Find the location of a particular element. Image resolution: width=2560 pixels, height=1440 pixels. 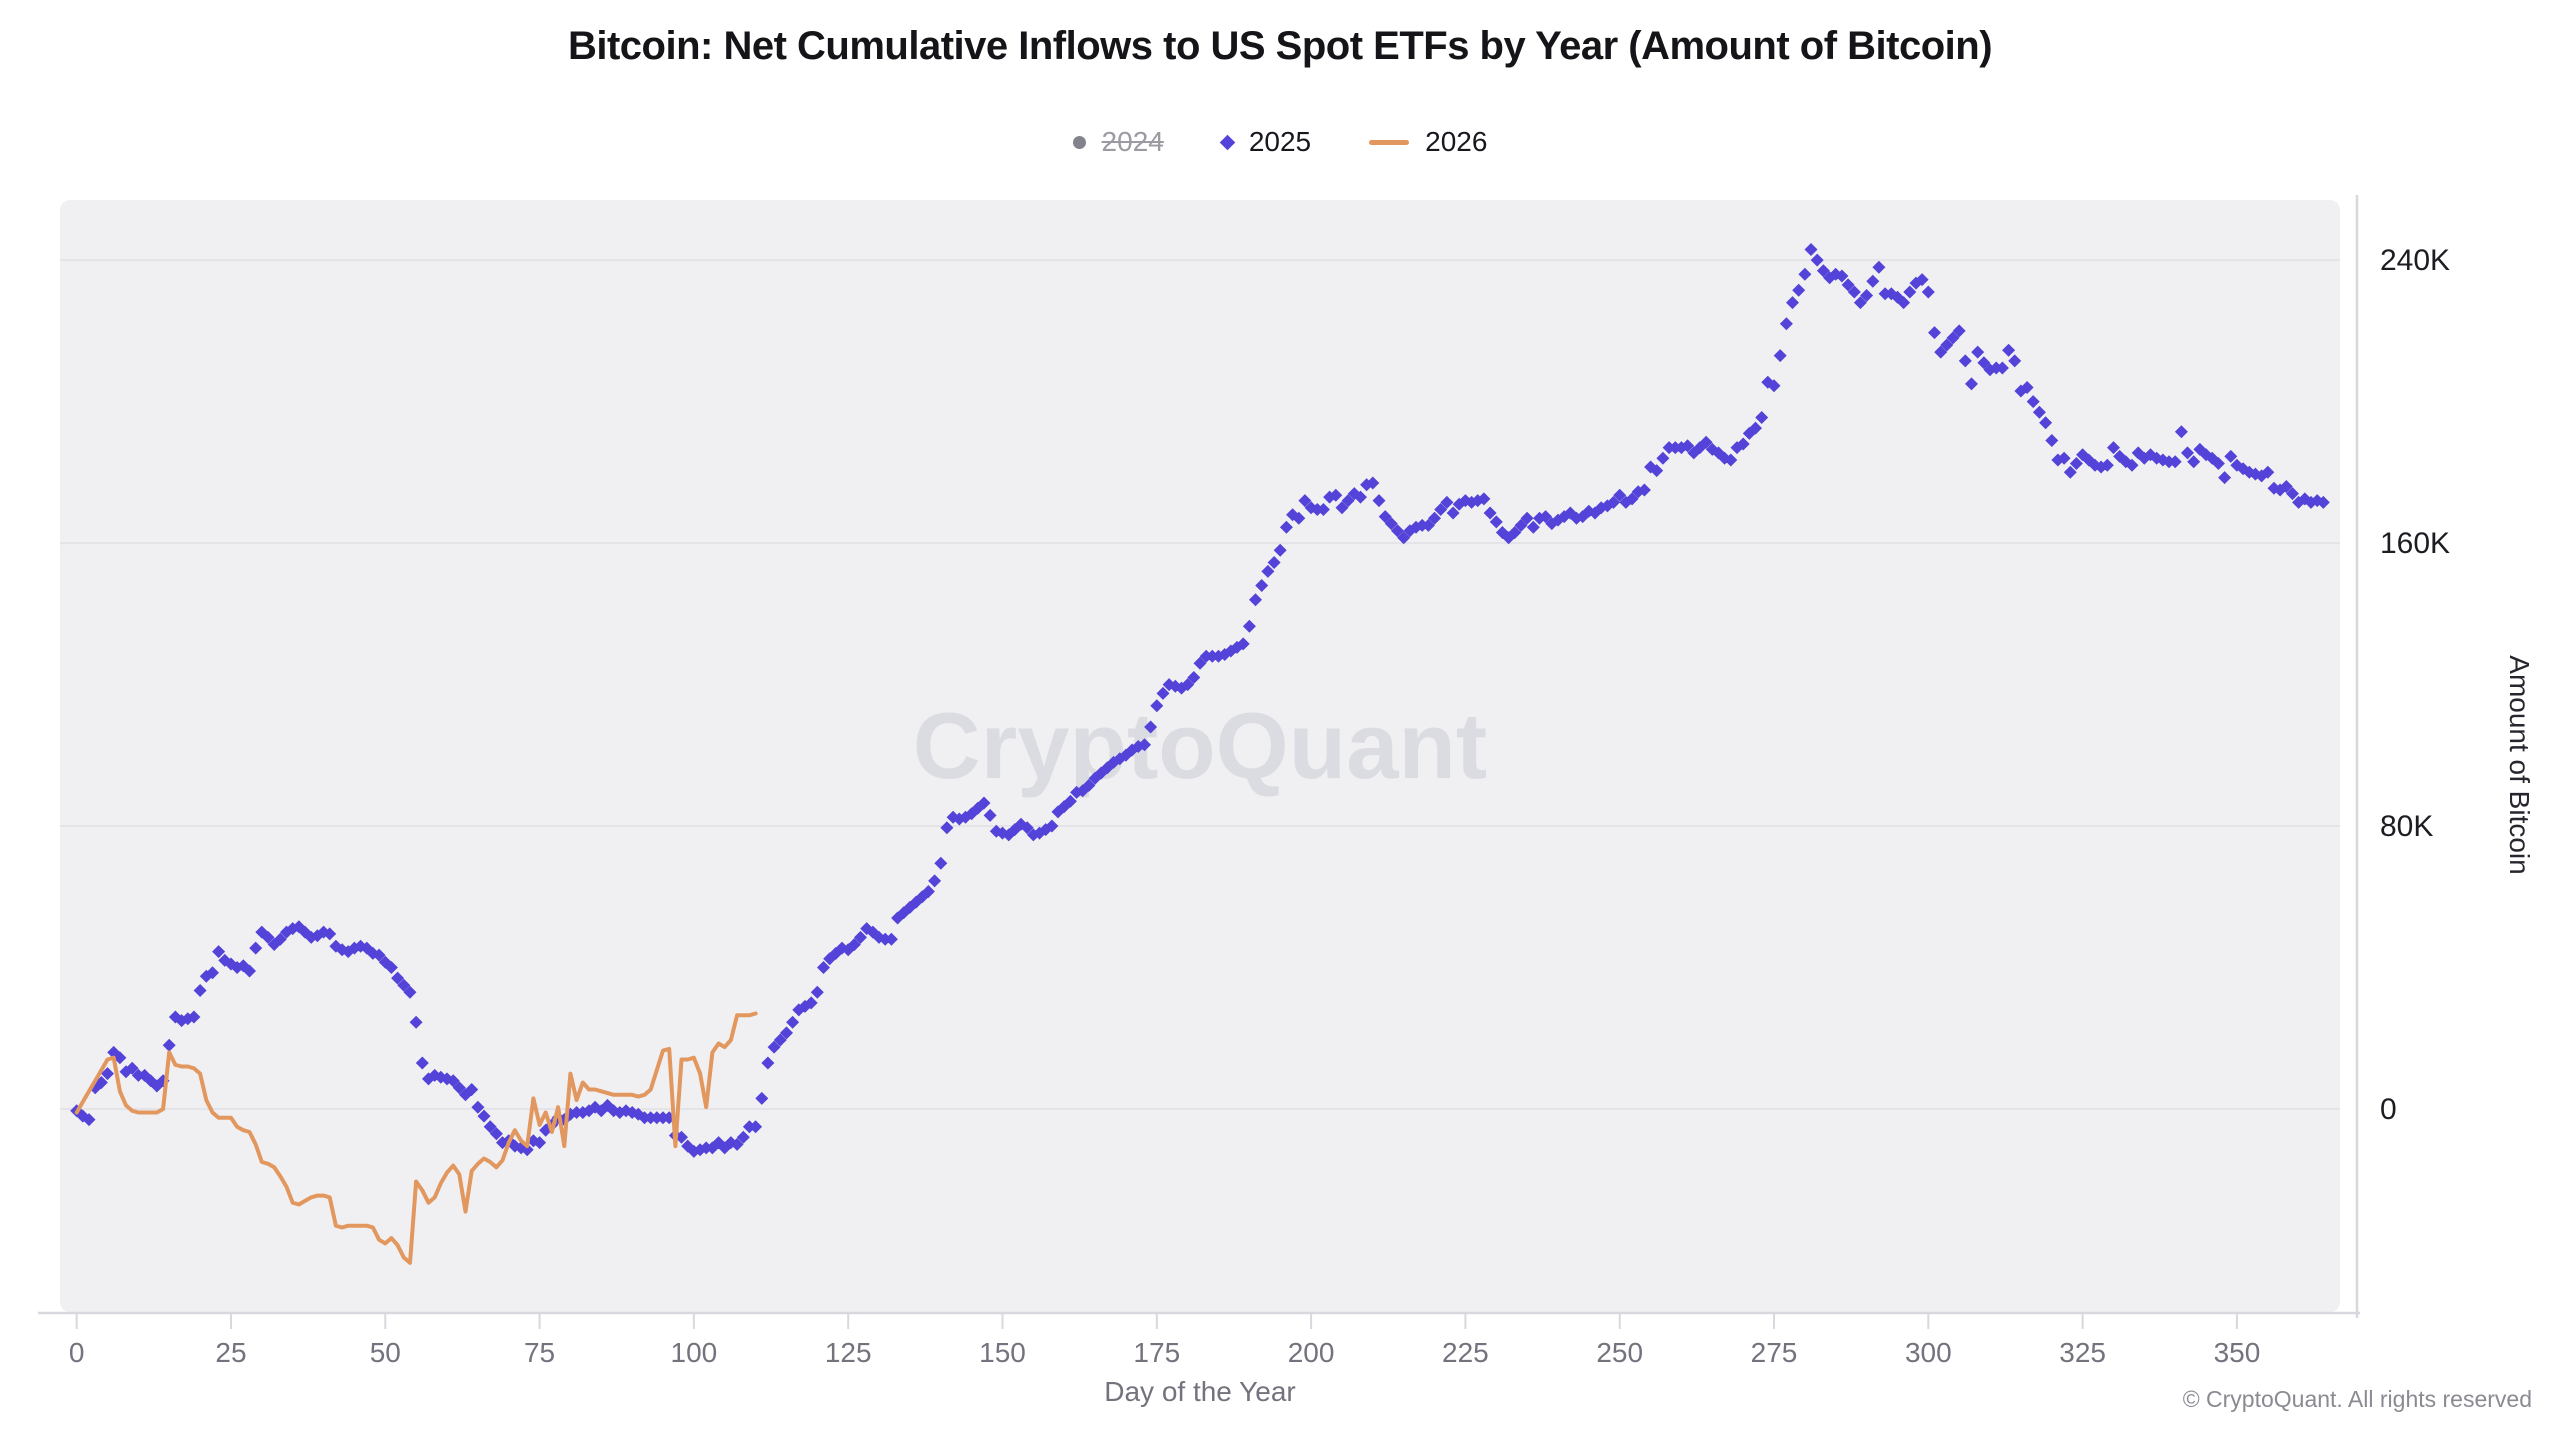

legend-item-2024: 2024 is located at coordinates (1118, 142).